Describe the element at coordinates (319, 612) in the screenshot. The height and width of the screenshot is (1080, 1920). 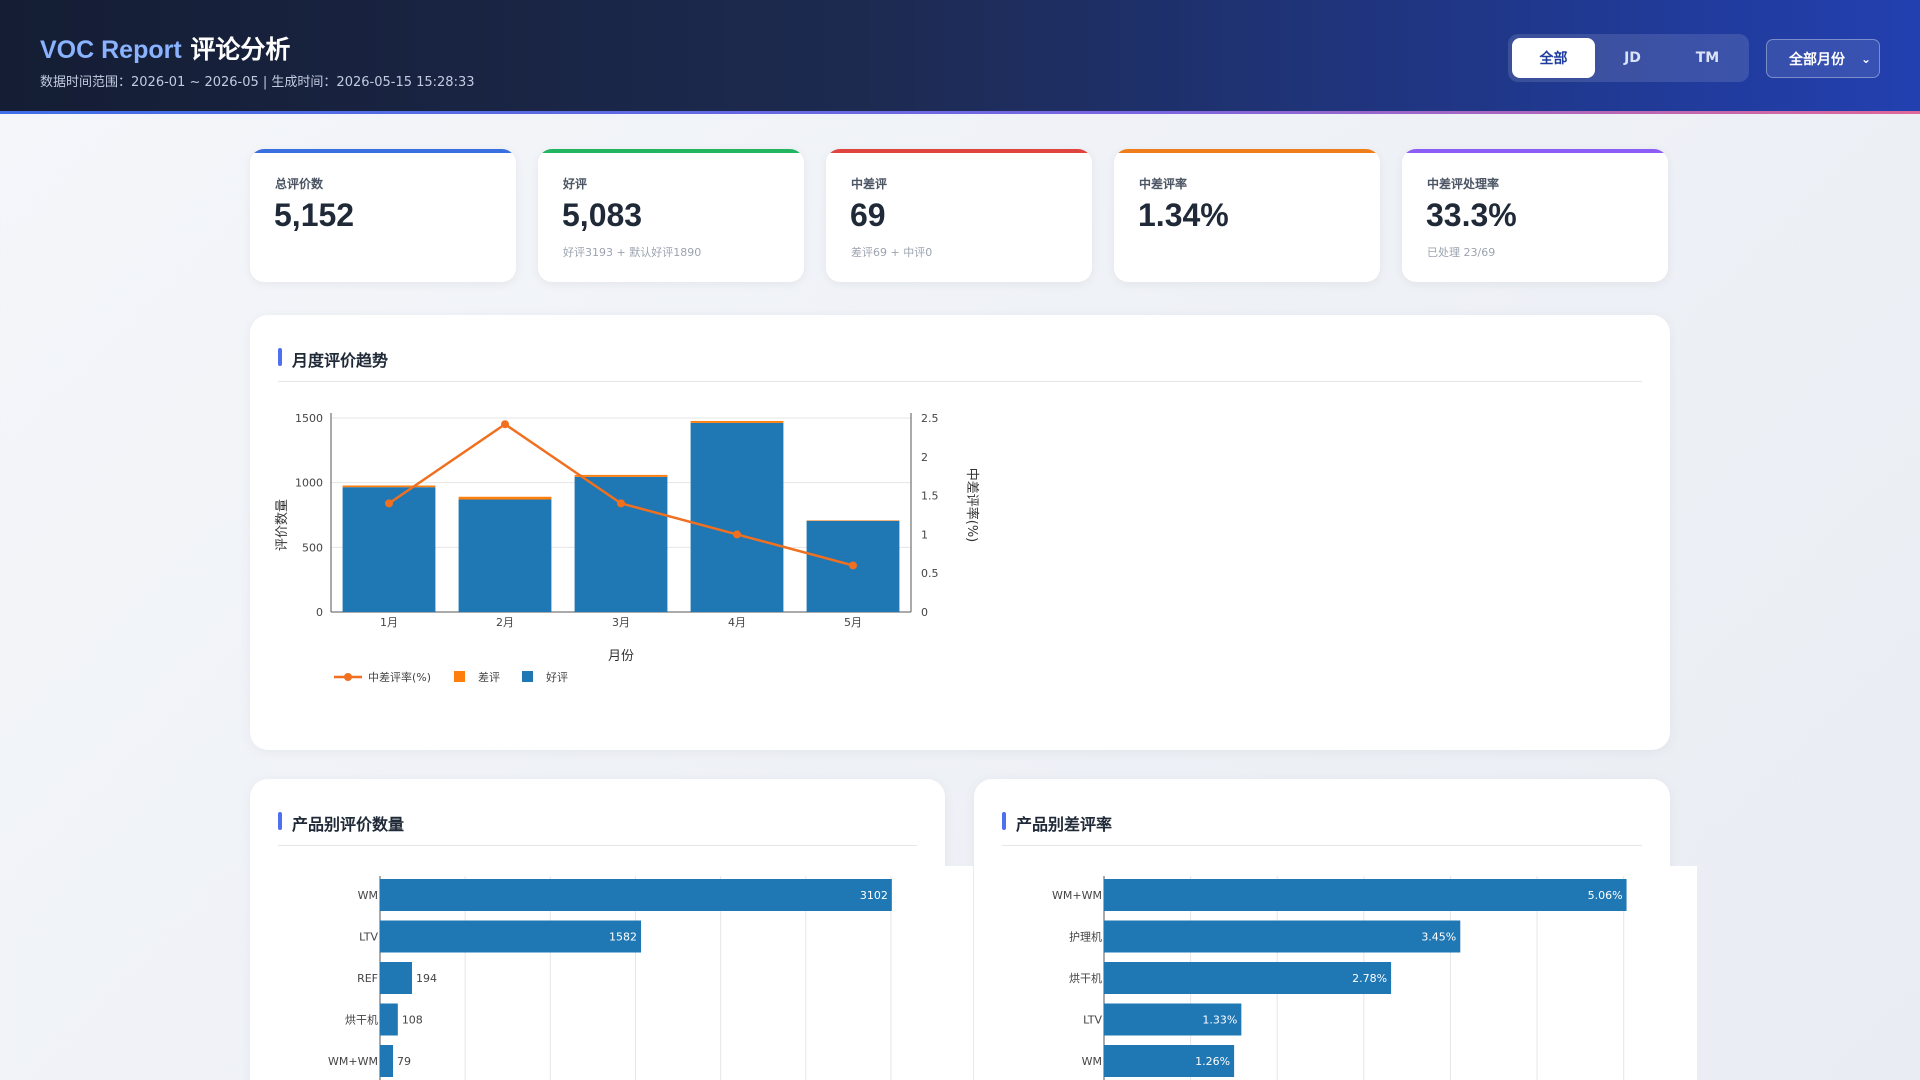
I see `y-tick-label: 0` at that location.